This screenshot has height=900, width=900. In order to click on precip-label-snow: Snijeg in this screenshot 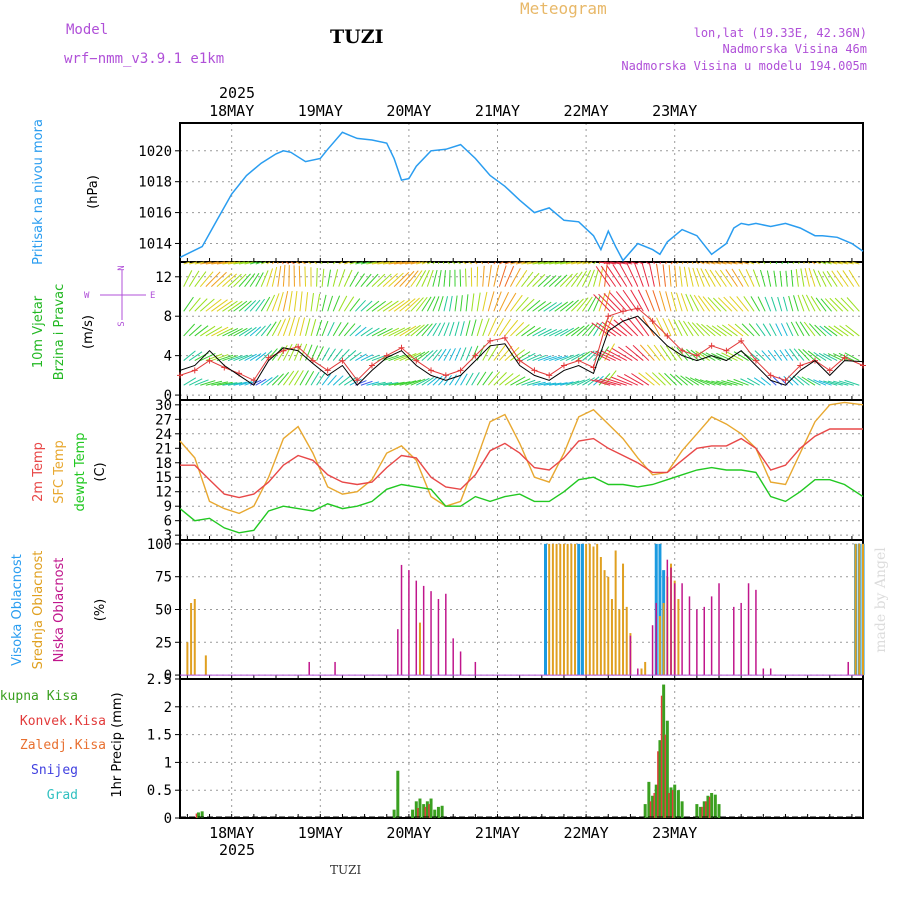, I will do `click(54, 770)`.